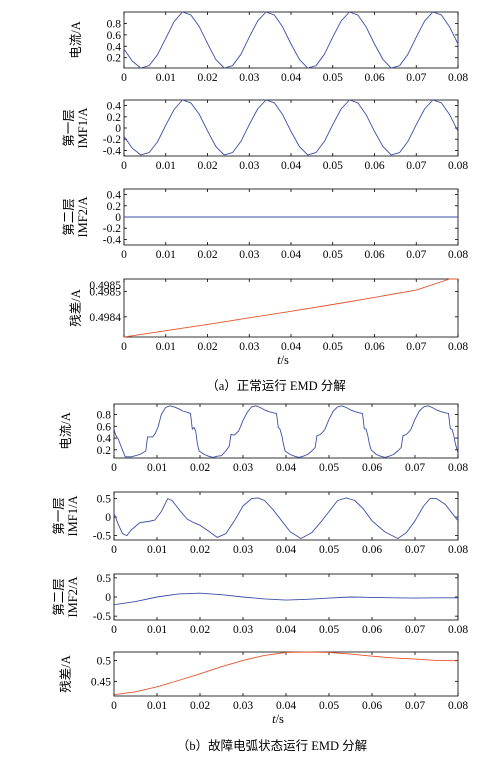 The image size is (494, 757). What do you see at coordinates (112, 140) in the screenshot?
I see `y-tick-label: -0.2` at bounding box center [112, 140].